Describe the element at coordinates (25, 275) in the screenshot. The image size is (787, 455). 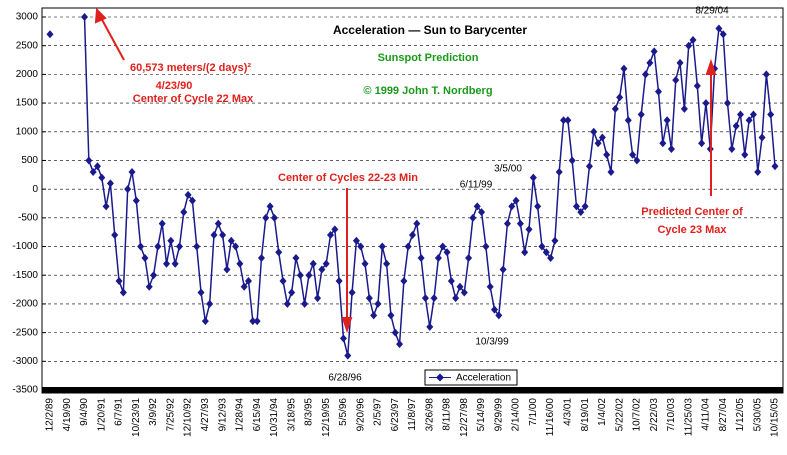
I see `y-tick-label: -1500` at that location.